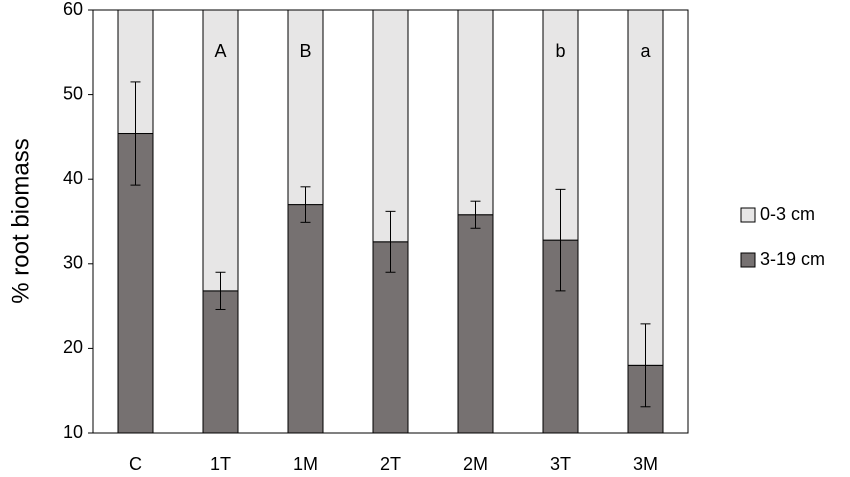 Image resolution: width=850 pixels, height=477 pixels. Describe the element at coordinates (475, 464) in the screenshot. I see `x-tick-label: 2M` at that location.